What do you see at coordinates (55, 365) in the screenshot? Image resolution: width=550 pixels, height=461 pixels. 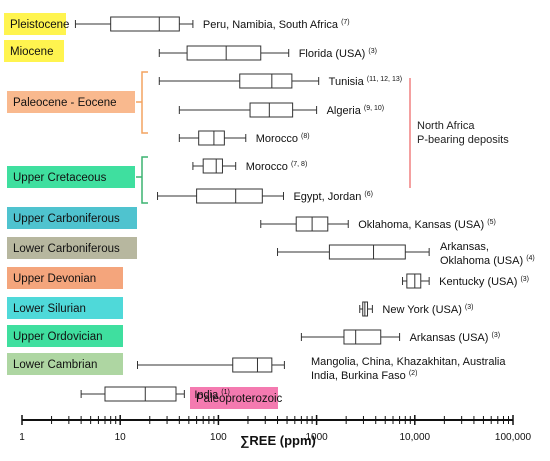 I see `period-label: Lower Cambrian` at bounding box center [55, 365].